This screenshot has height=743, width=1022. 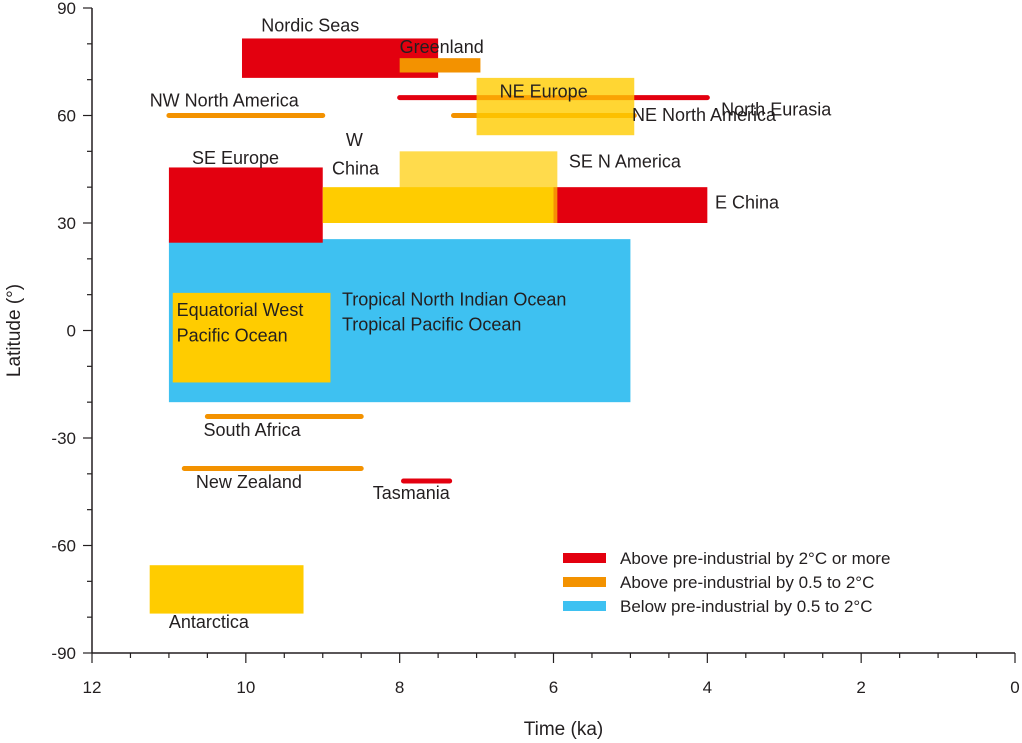 I want to click on se-europe-box, so click(x=245, y=205).